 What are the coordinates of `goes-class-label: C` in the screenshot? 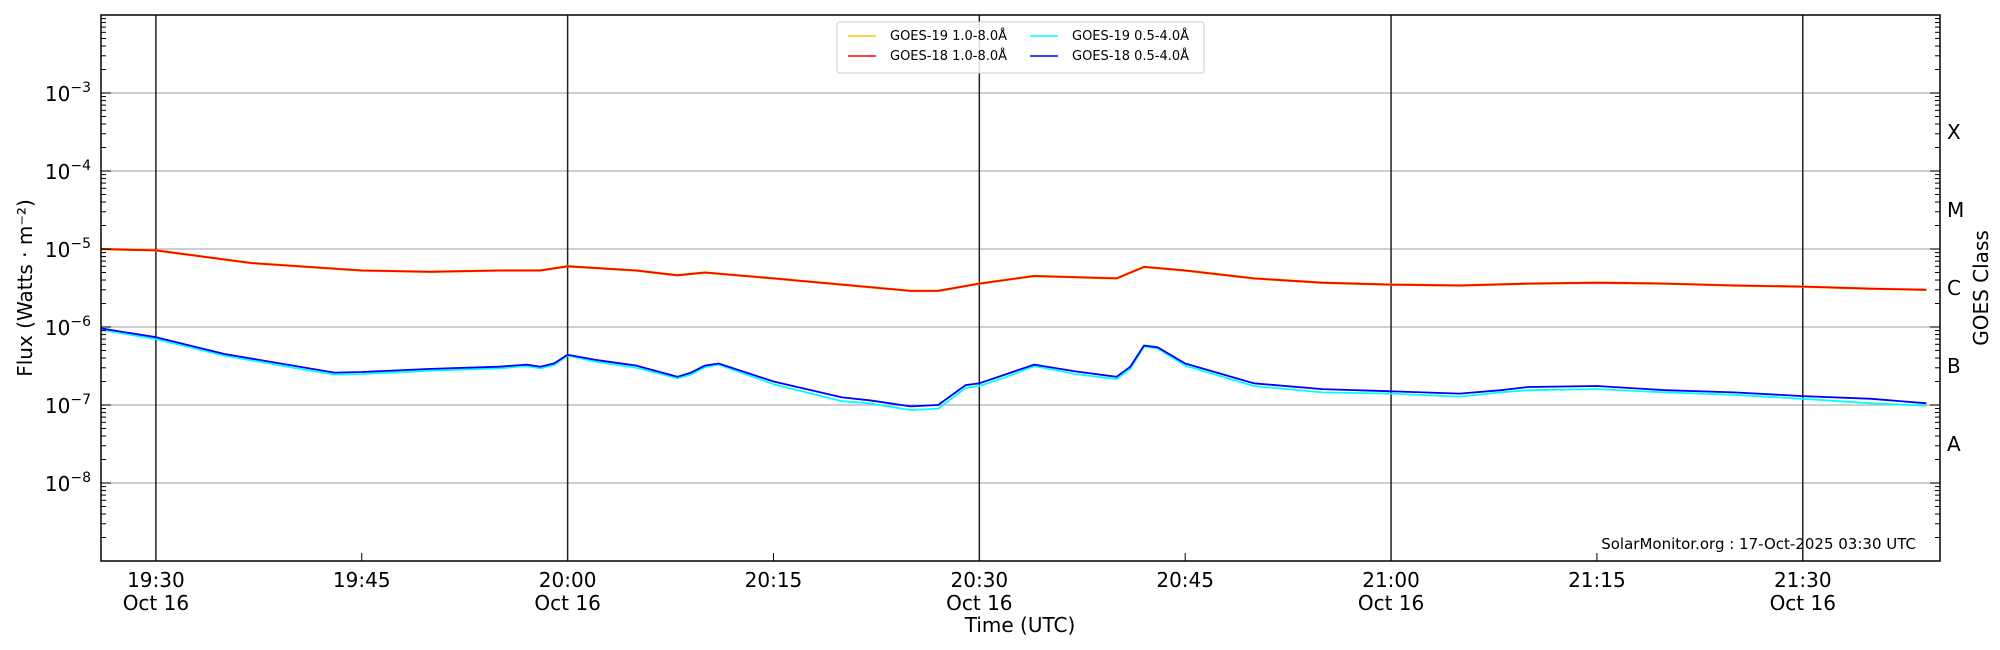 It's located at (1954, 288).